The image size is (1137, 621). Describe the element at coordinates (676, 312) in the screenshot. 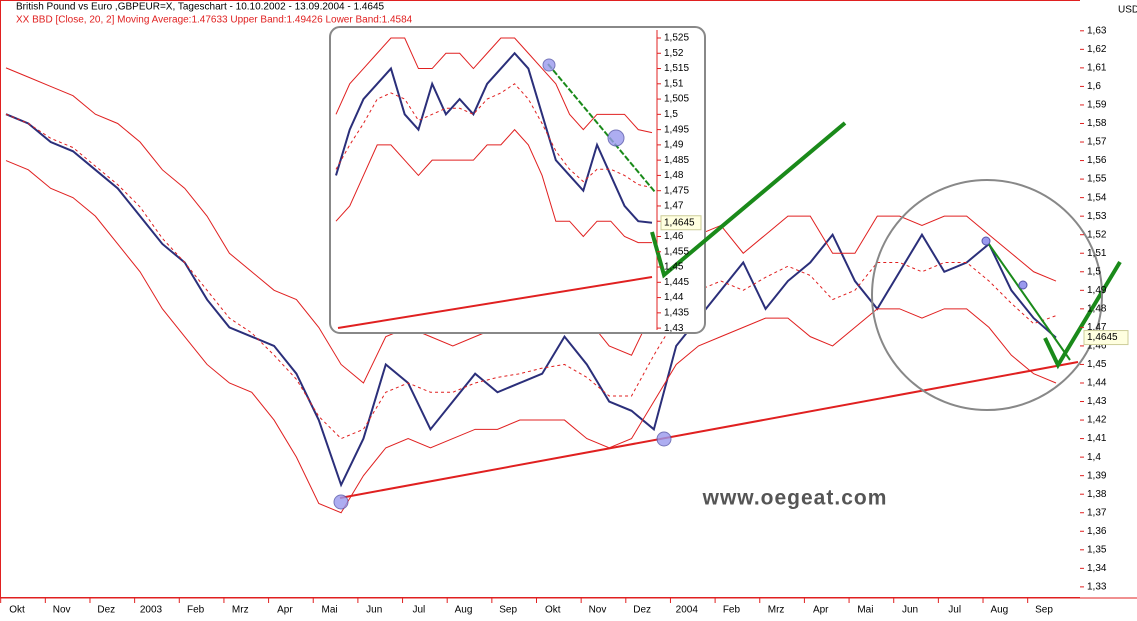

I see `y-tick-label: 1,435` at that location.